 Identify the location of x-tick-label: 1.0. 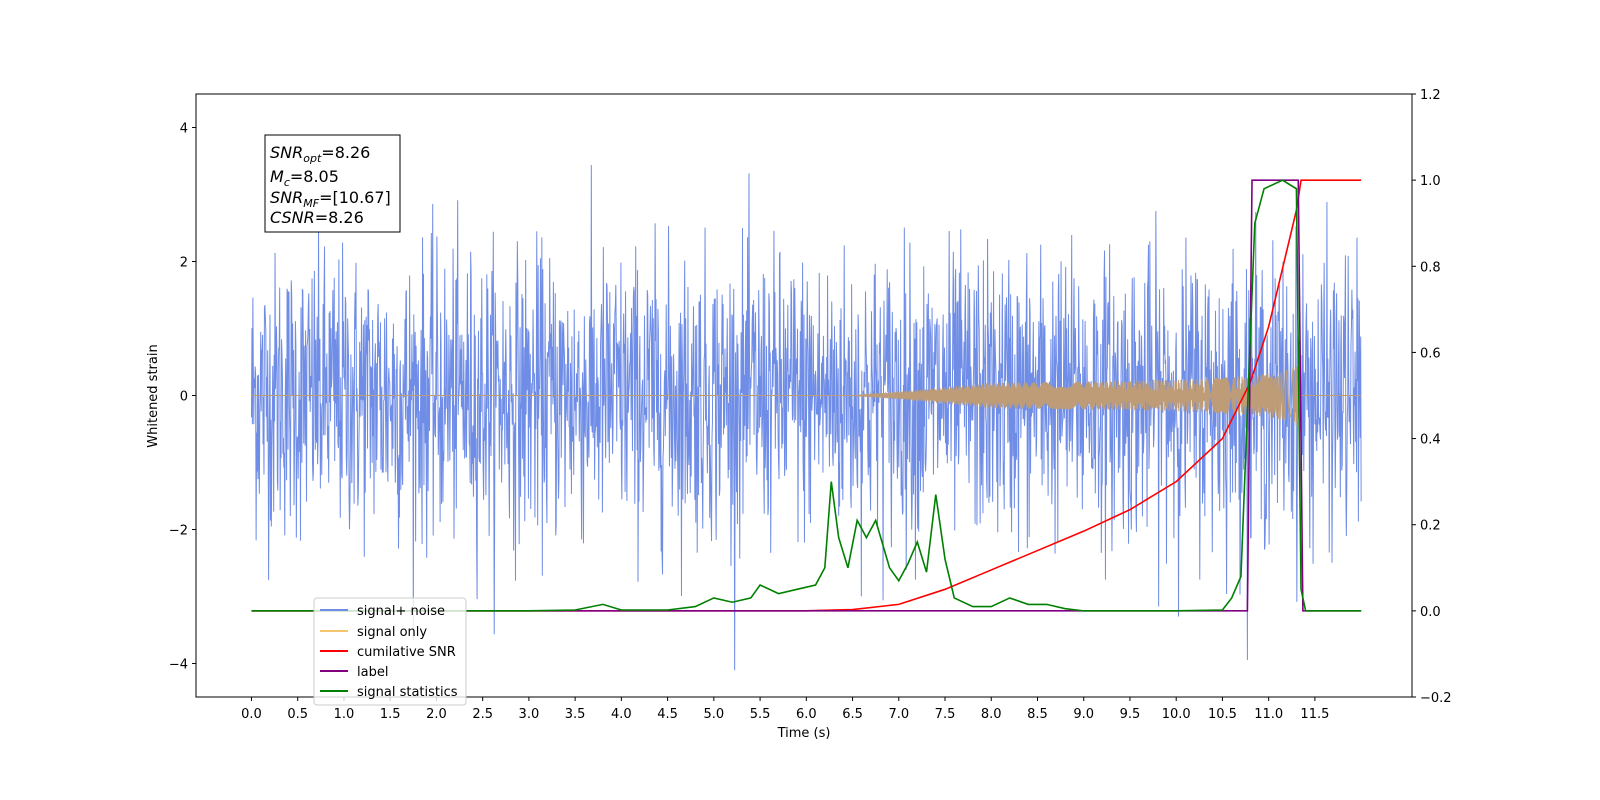
(344, 714).